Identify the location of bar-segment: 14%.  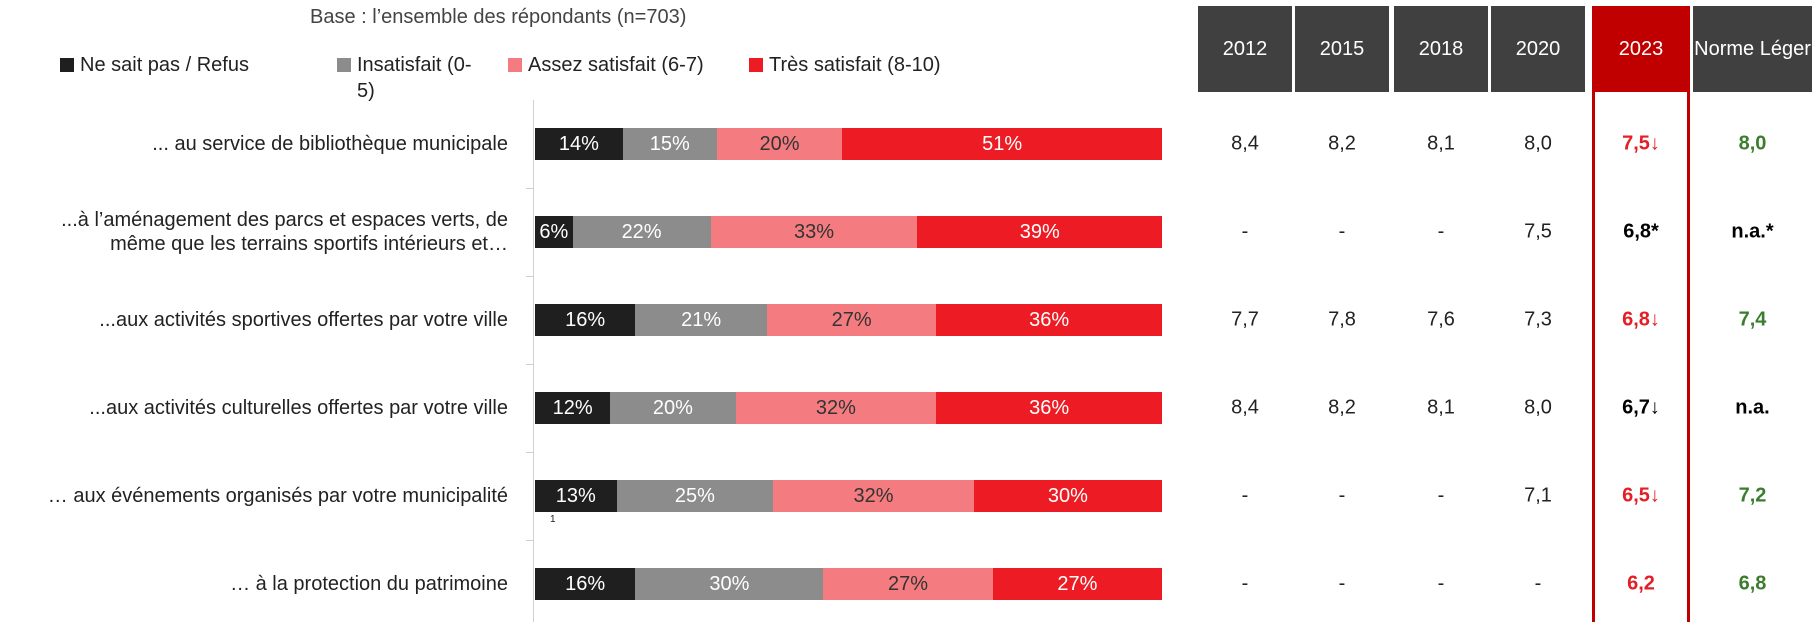
(579, 144).